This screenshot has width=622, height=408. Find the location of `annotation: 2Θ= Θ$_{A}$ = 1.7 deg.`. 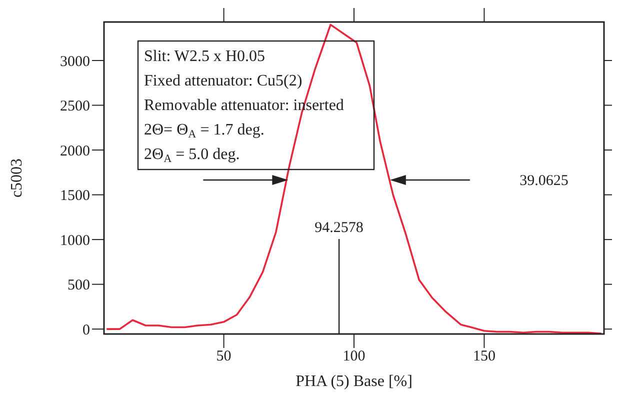

annotation: 2Θ= Θ$_{A}$ = 1.7 deg. is located at coordinates (204, 131).